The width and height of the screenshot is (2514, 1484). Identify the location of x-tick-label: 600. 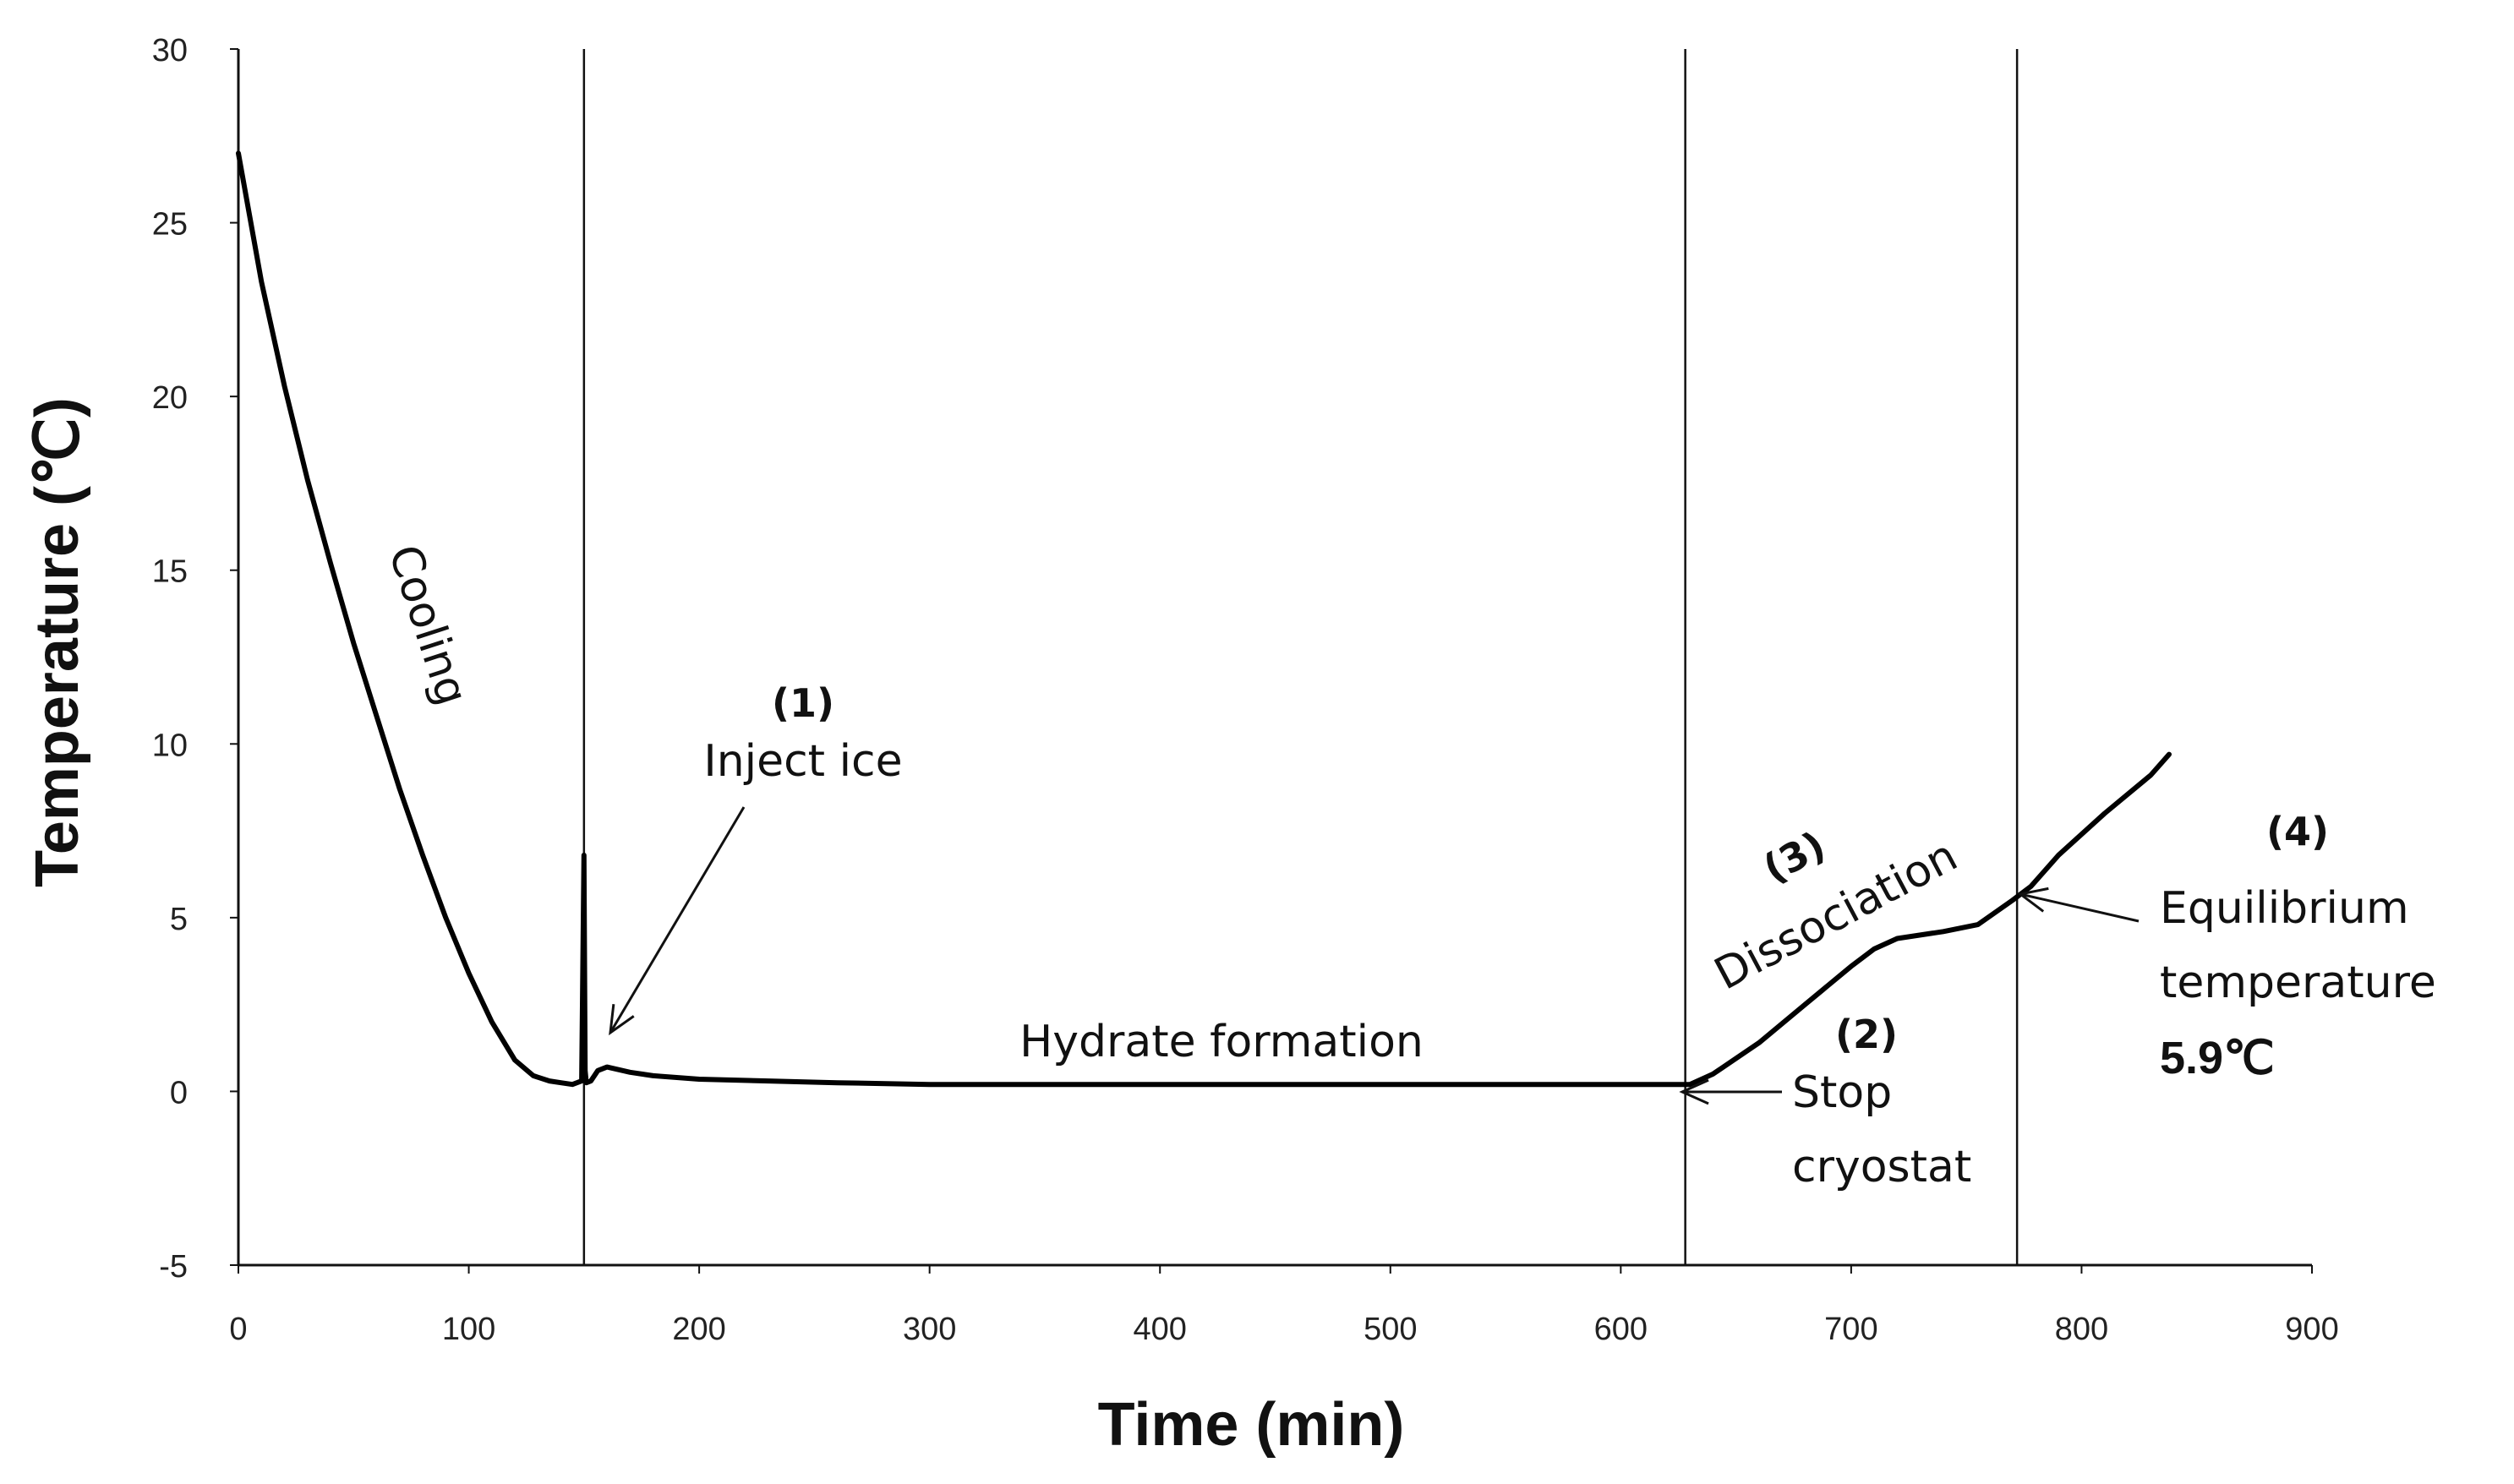
(1621, 1330).